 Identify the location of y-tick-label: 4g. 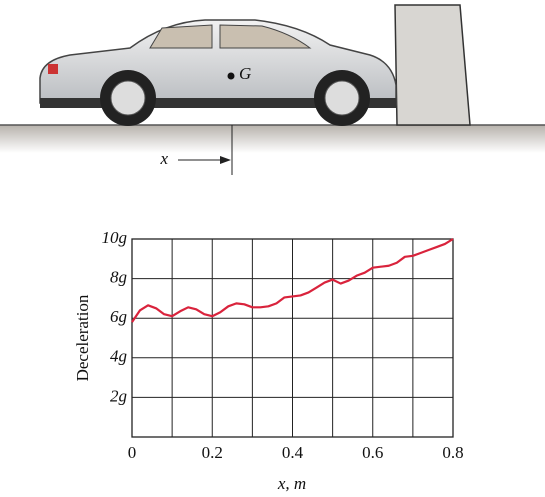
(118, 356).